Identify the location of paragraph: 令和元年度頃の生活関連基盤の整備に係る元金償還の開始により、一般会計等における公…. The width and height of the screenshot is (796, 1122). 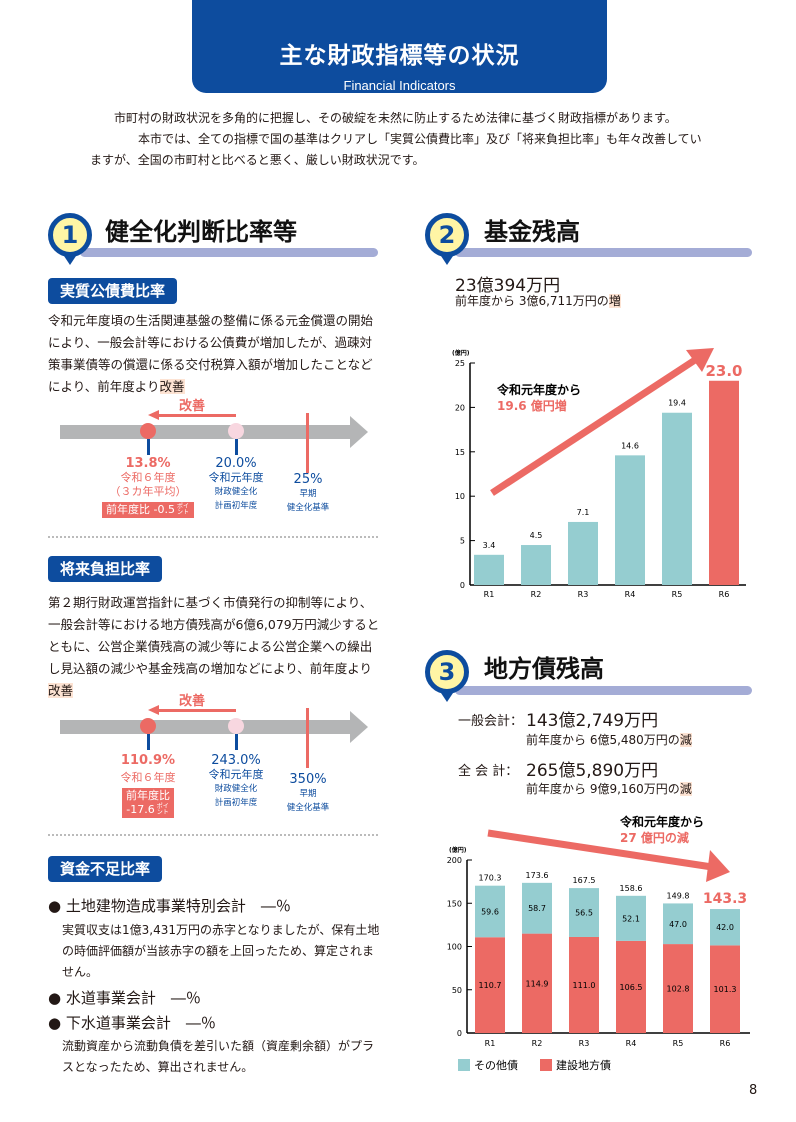
(211, 353).